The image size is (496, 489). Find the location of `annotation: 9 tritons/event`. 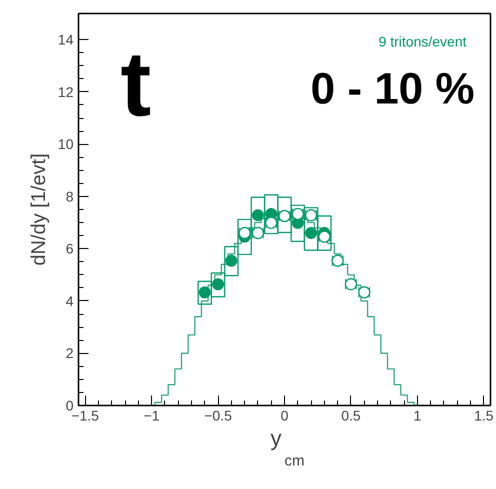

annotation: 9 tritons/event is located at coordinates (422, 42).